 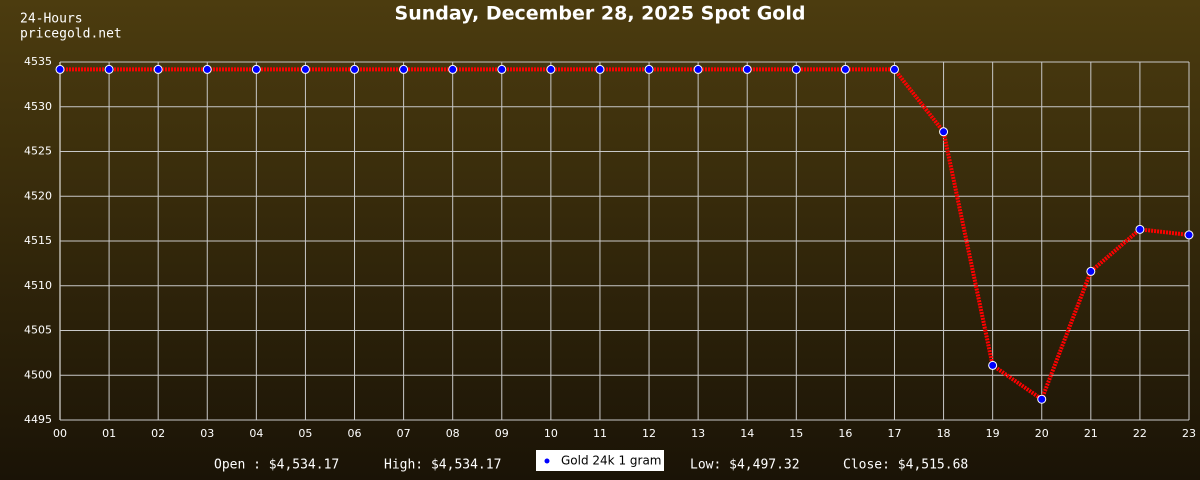 What do you see at coordinates (38, 374) in the screenshot?
I see `y-tick-label: 4500` at bounding box center [38, 374].